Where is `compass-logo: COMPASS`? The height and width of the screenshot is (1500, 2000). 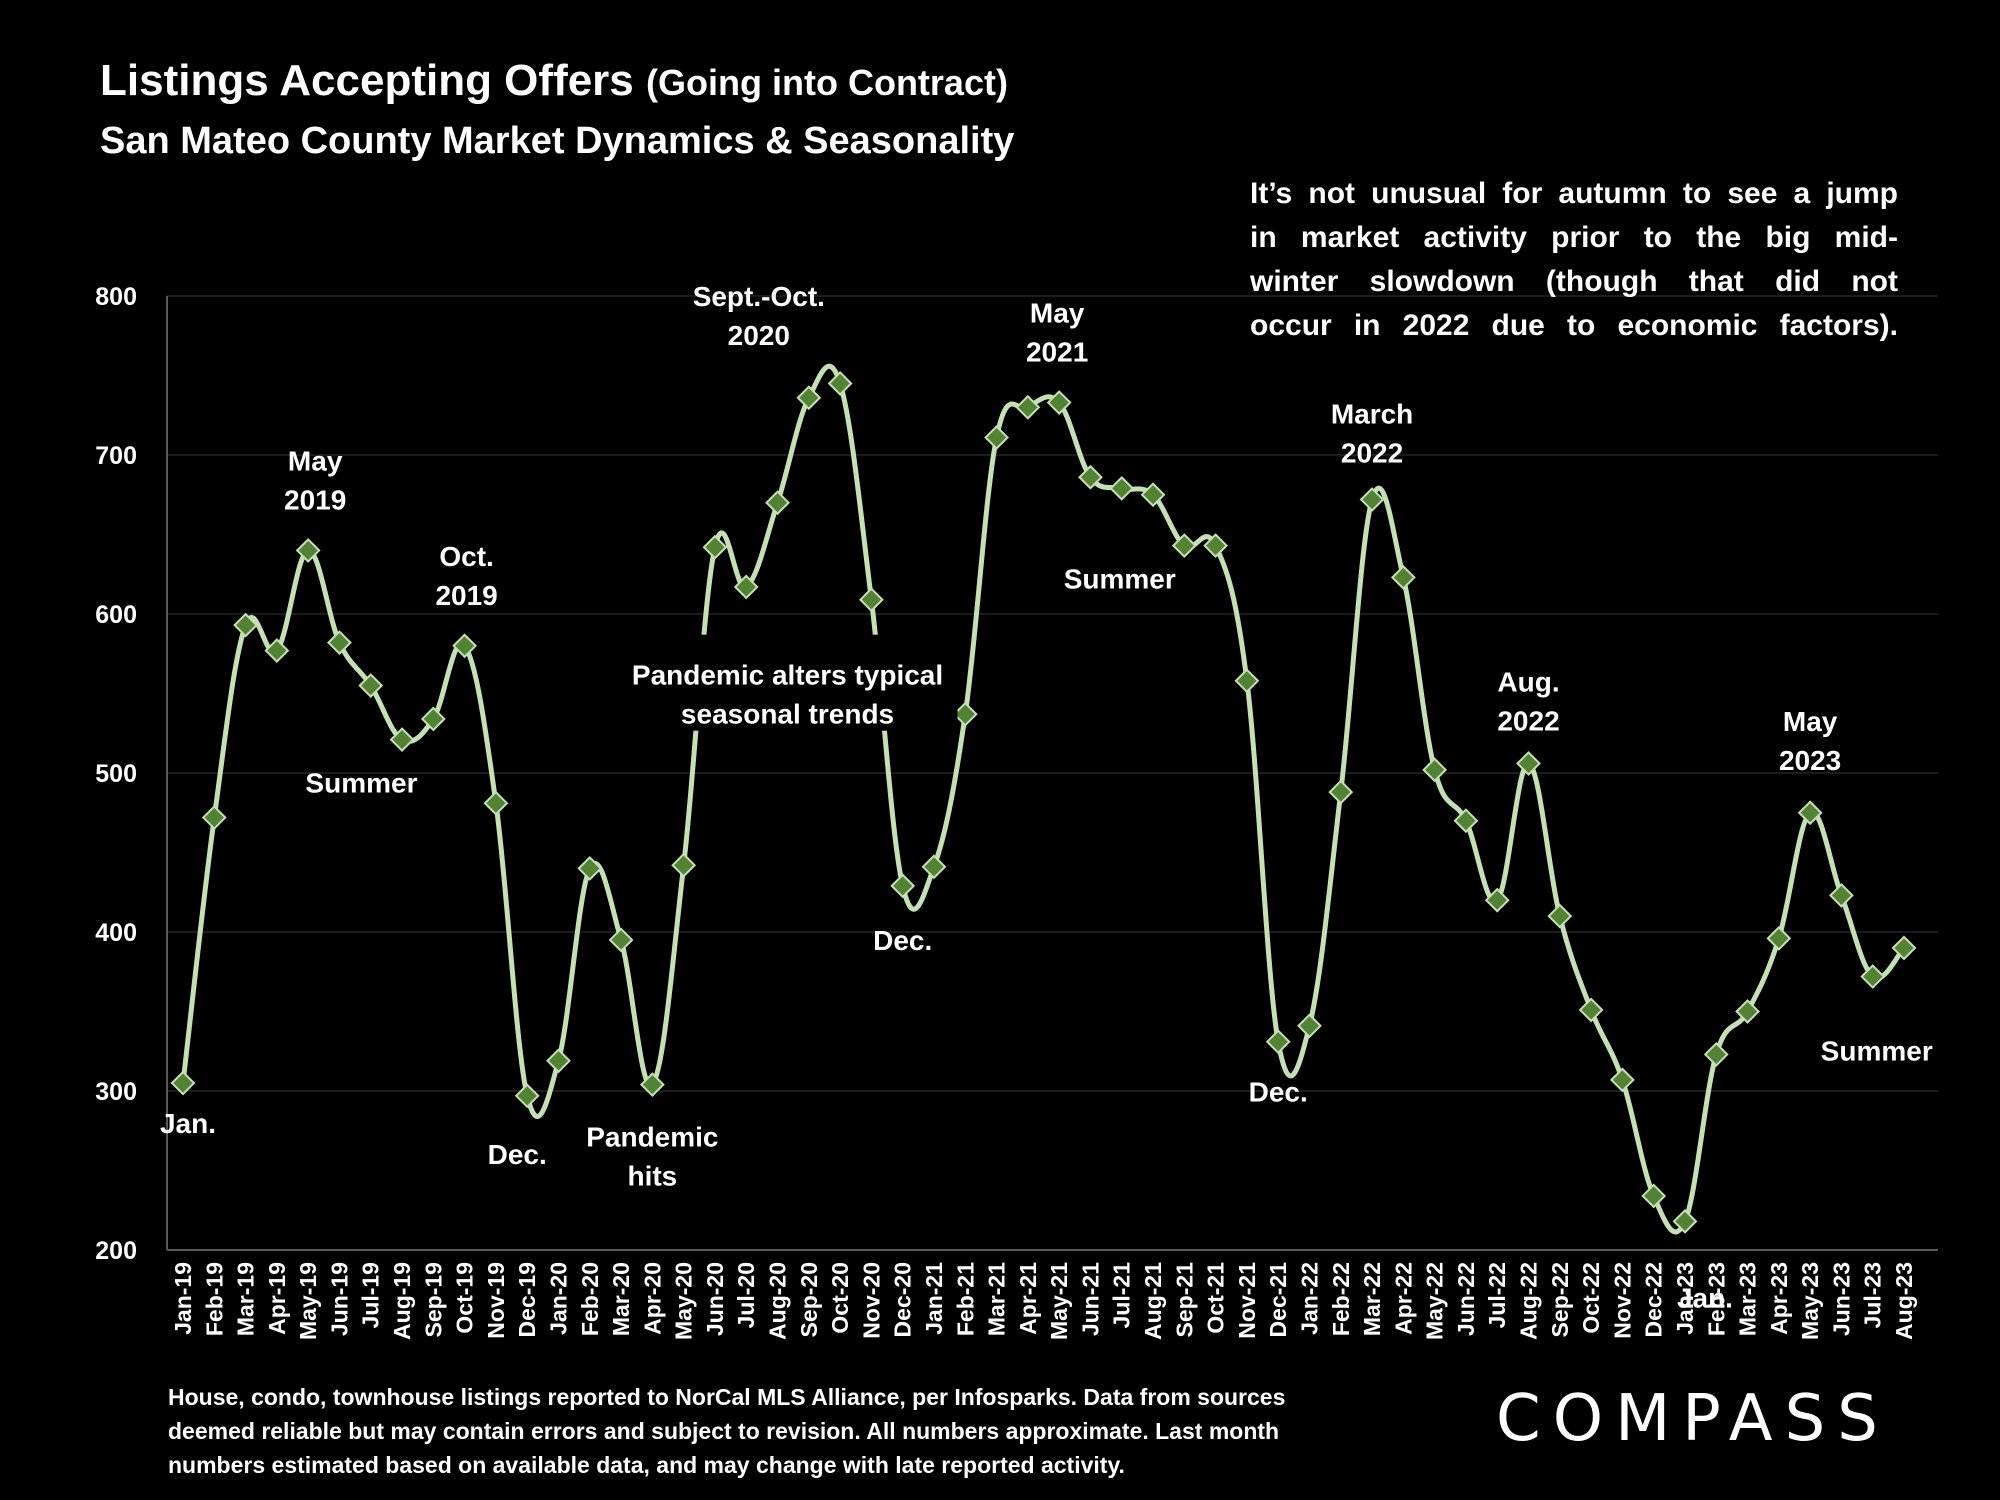
compass-logo: COMPASS is located at coordinates (1693, 1419).